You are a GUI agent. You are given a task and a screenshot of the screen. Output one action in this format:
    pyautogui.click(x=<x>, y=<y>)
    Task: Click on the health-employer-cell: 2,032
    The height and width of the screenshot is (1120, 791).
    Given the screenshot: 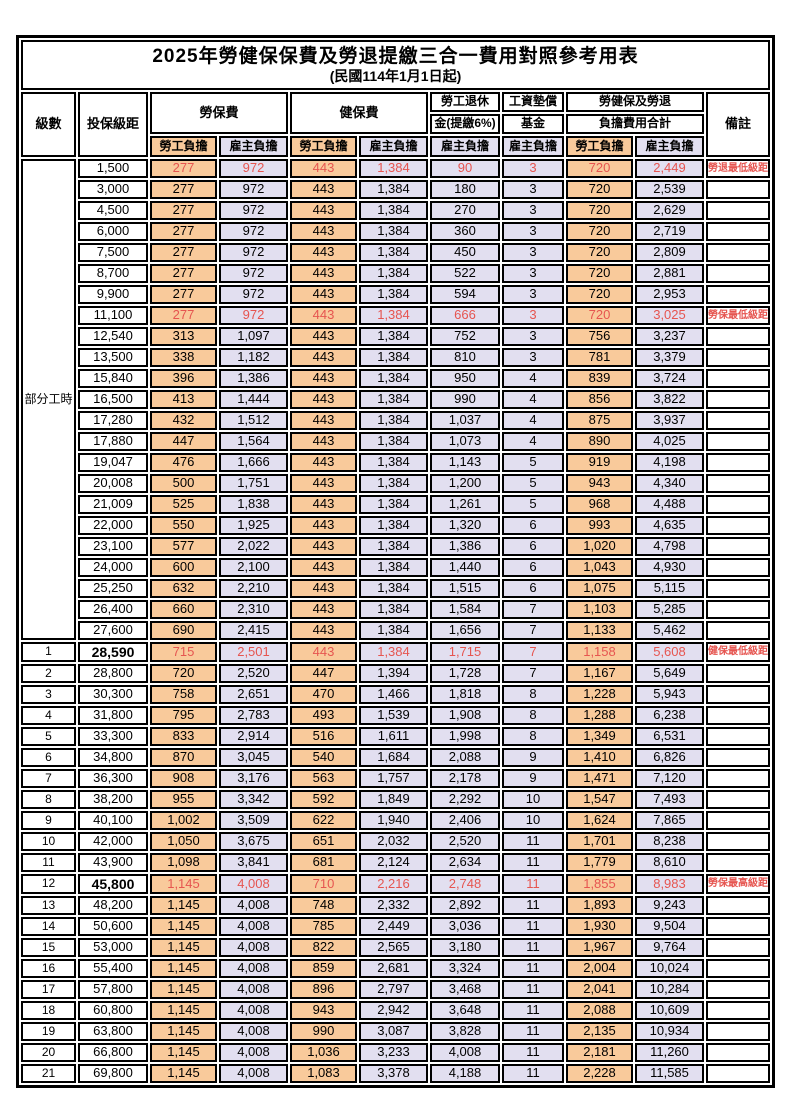 What is the action you would take?
    pyautogui.click(x=393, y=842)
    